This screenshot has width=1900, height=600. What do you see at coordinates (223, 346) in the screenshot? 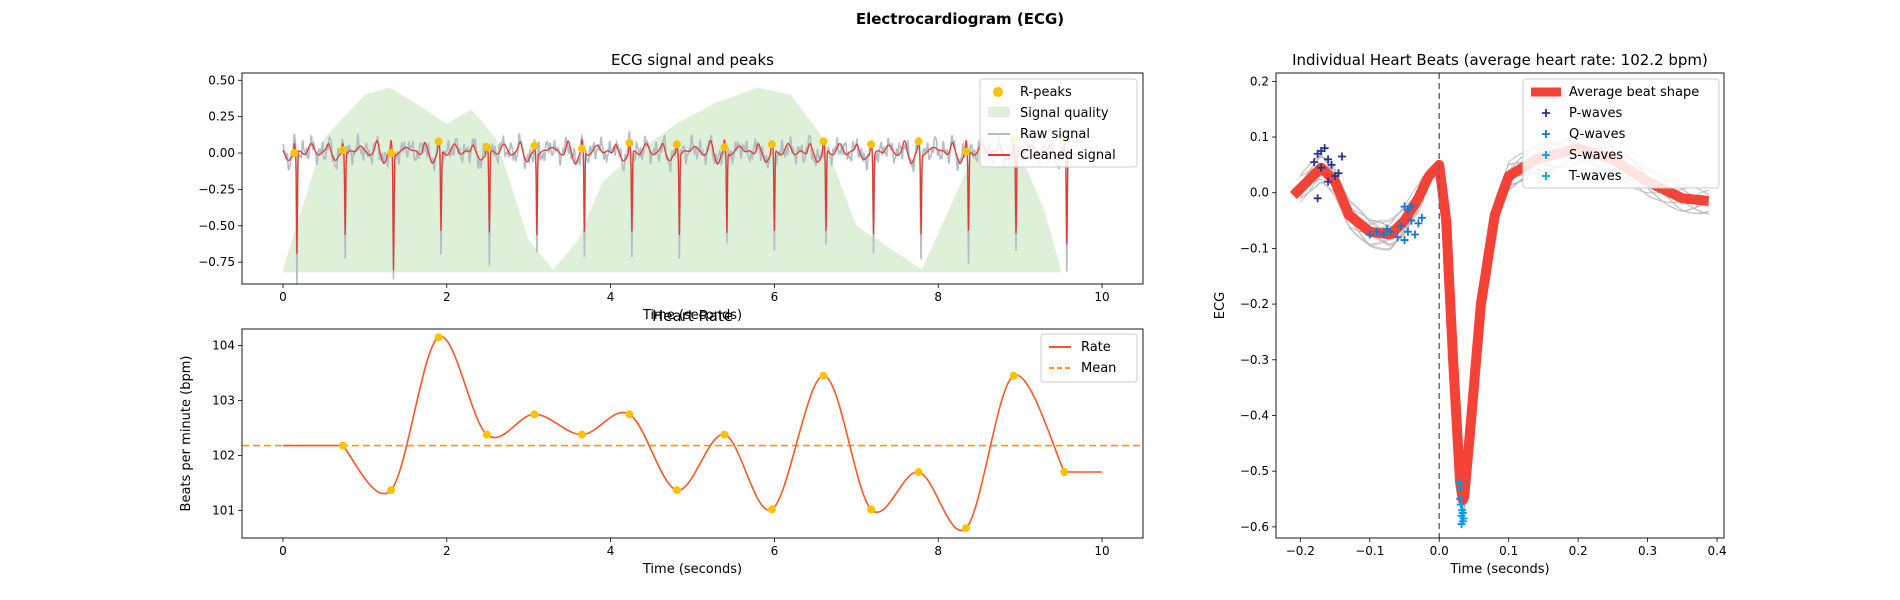
I see `y-tick-label: 104` at bounding box center [223, 346].